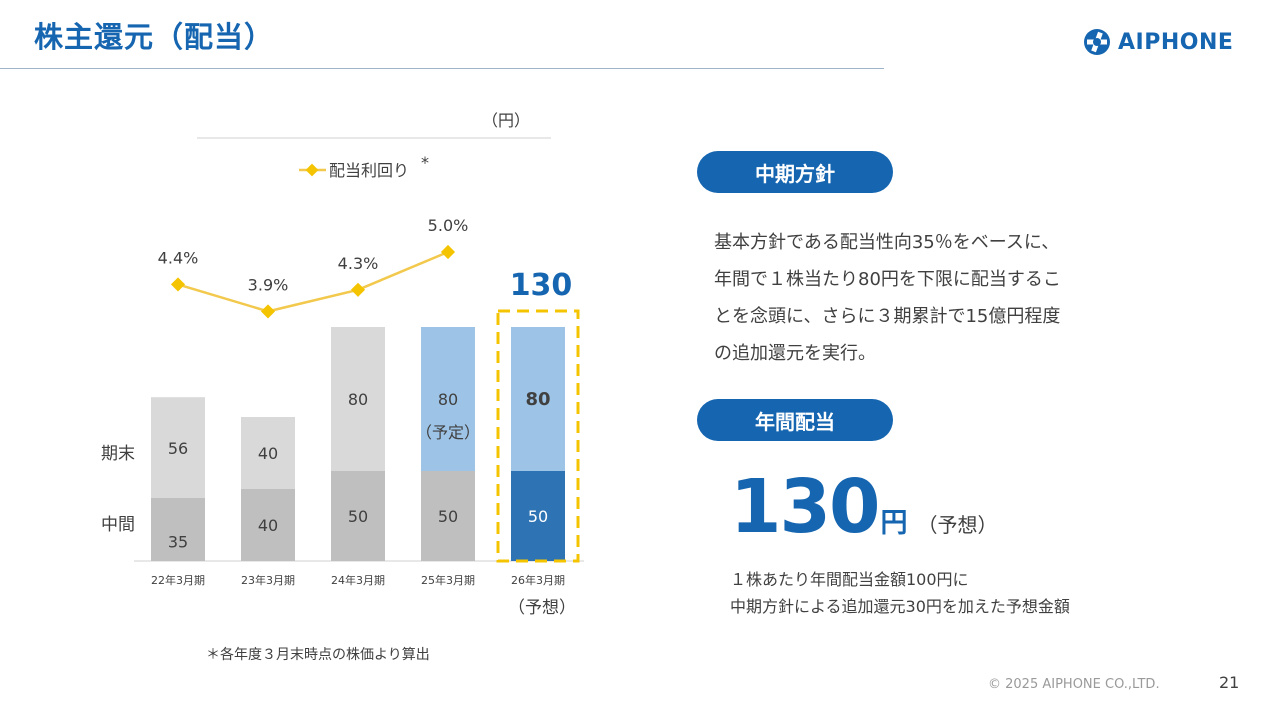  I want to click on annual-amount-number: 130, so click(805, 507).